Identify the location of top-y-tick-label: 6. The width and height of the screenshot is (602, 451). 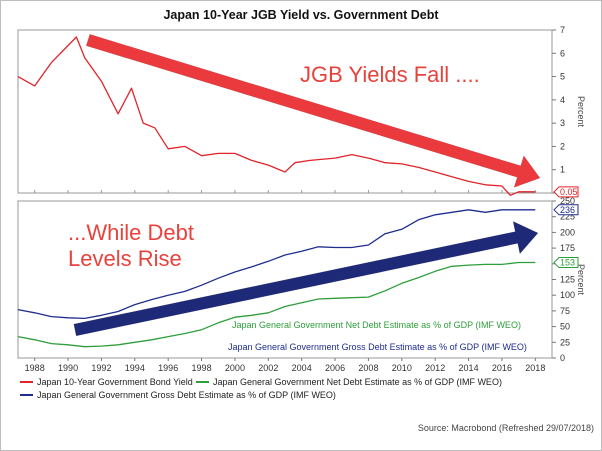
(562, 53).